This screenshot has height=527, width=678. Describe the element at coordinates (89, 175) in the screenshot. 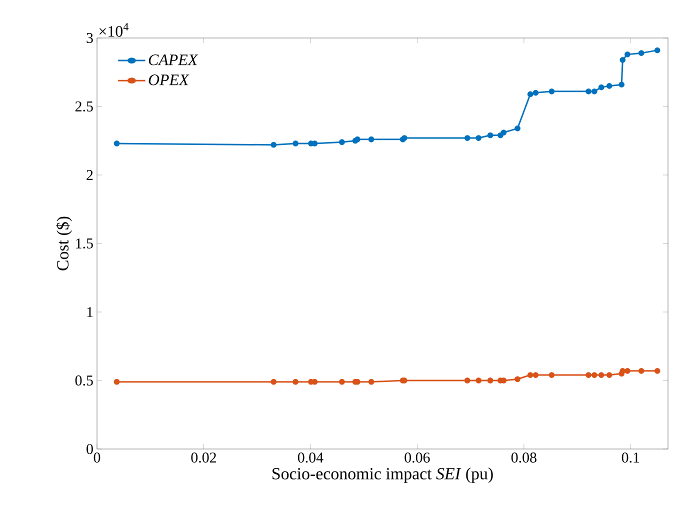

I see `y-tick-label: 2` at that location.